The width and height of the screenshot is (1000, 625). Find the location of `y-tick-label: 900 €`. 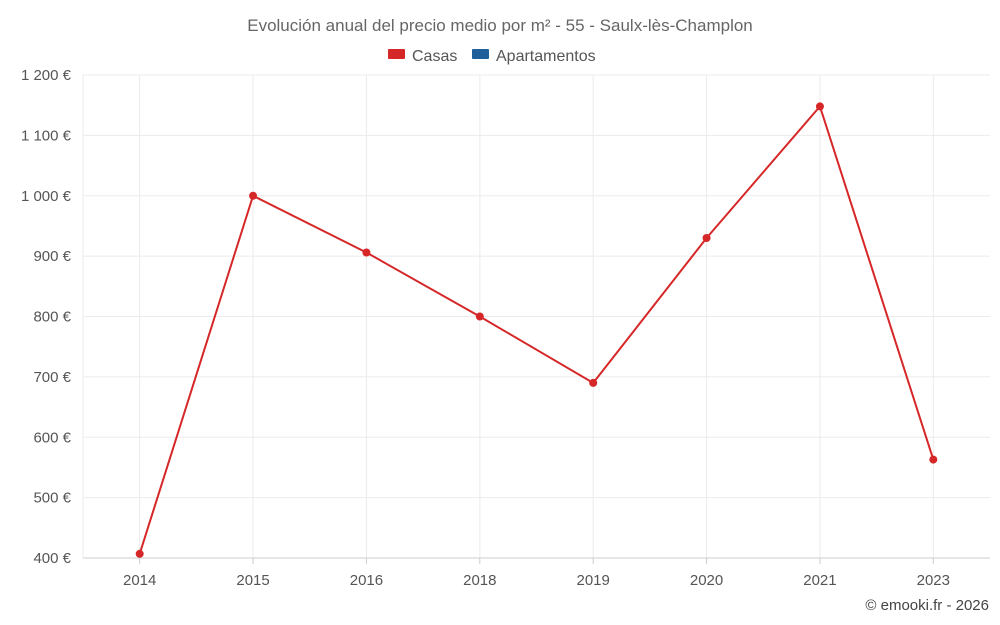

y-tick-label: 900 € is located at coordinates (52, 256).